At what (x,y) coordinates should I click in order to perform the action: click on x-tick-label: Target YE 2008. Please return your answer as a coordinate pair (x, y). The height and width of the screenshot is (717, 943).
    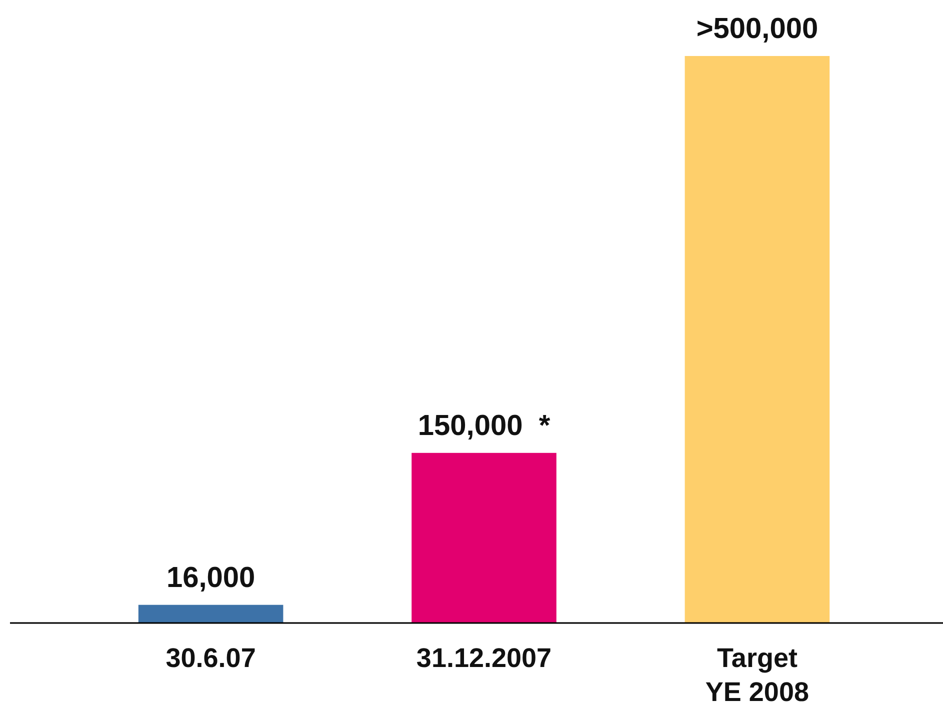
    Looking at the image, I should click on (757, 675).